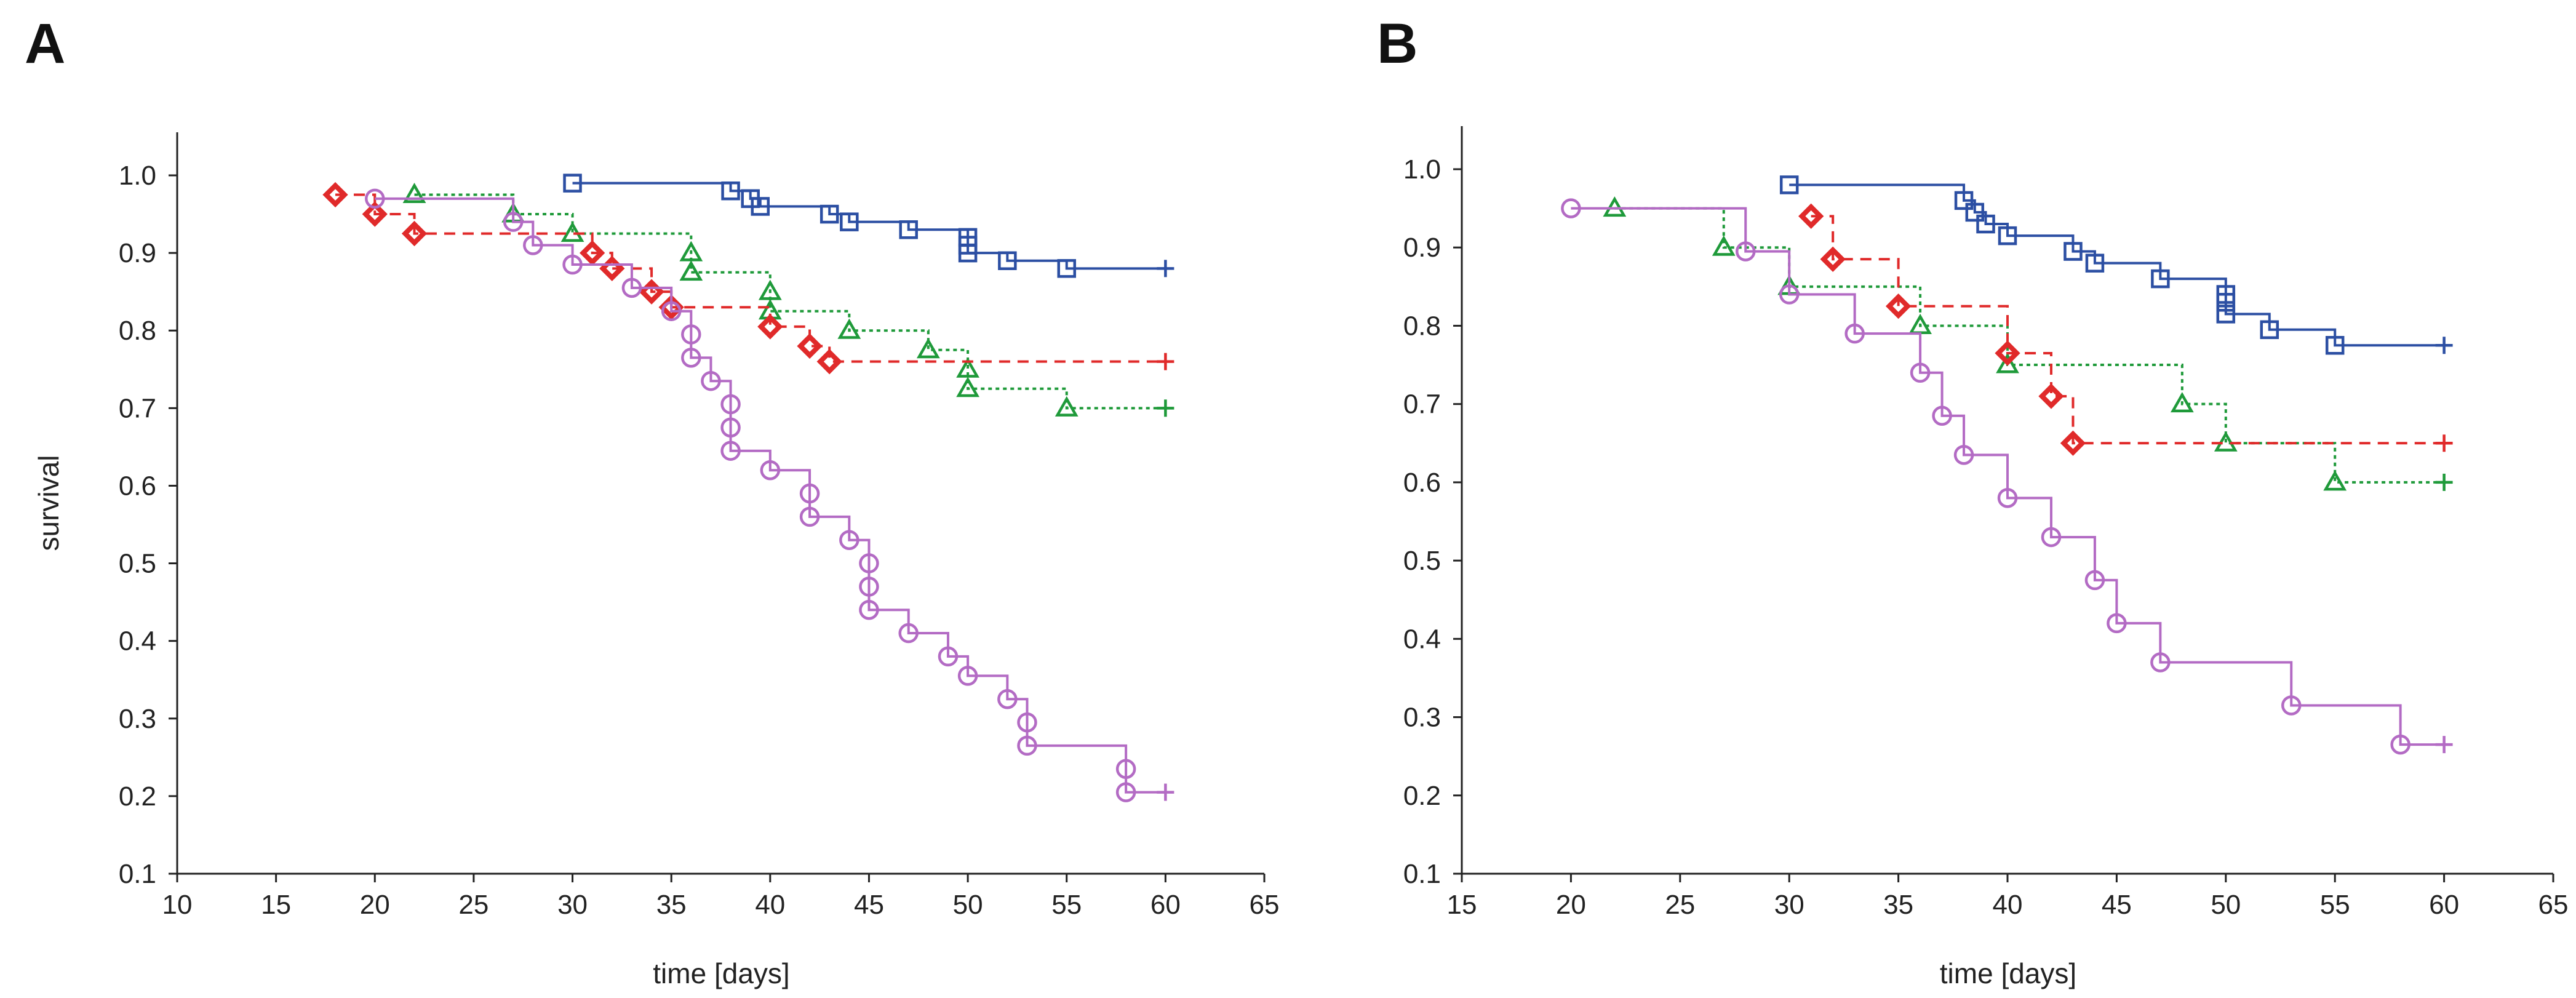  Describe the element at coordinates (1898, 905) in the screenshot. I see `x-tick-label: 35` at that location.